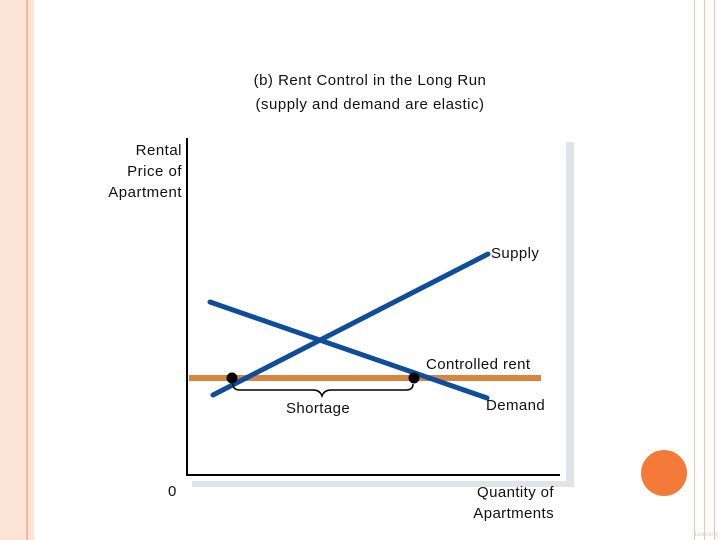  What do you see at coordinates (414, 378) in the screenshot?
I see `quantity-demanded-point` at bounding box center [414, 378].